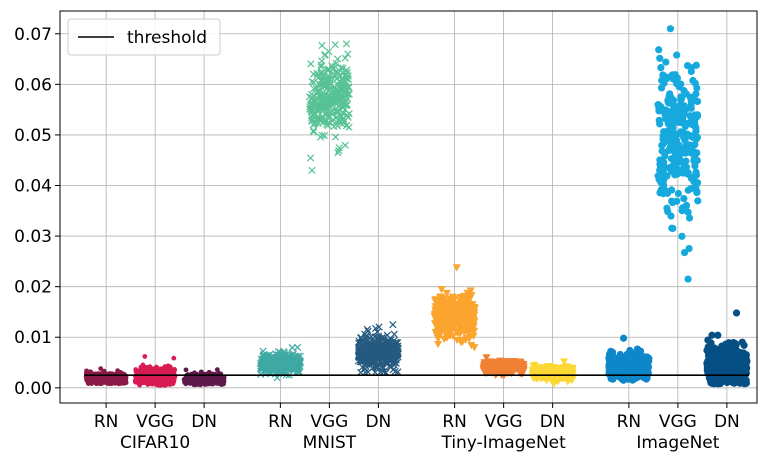 The image size is (772, 464). I want to click on y-axis: 0.000.010.020.030.040.050.060.07, so click(37, 212).